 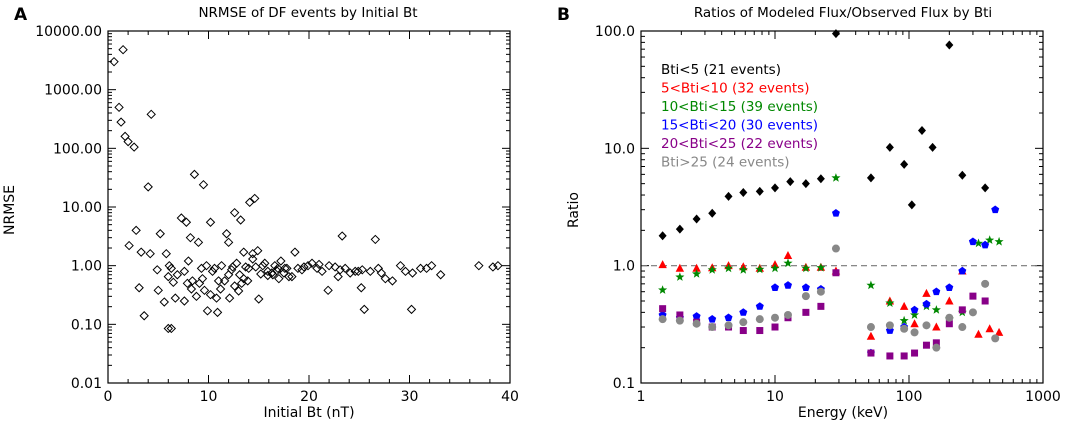 What do you see at coordinates (725, 163) in the screenshot?
I see `legend-entry: Bti>25 (24 events)` at bounding box center [725, 163].